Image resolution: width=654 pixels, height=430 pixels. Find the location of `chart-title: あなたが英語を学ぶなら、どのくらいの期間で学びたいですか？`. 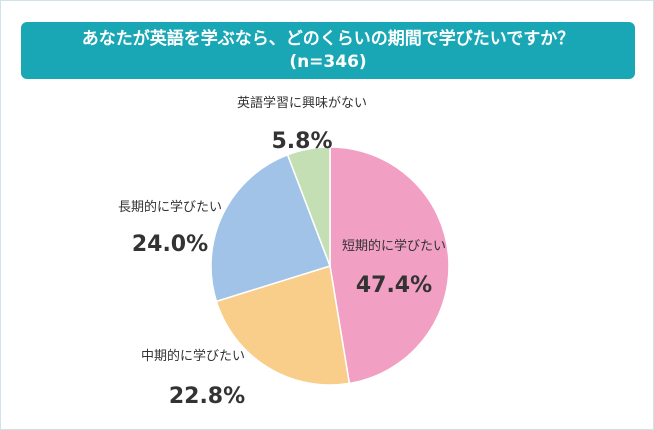

chart-title: あなたが英語を学ぶなら、どのくらいの期間で学びたいですか？ is located at coordinates (328, 38).